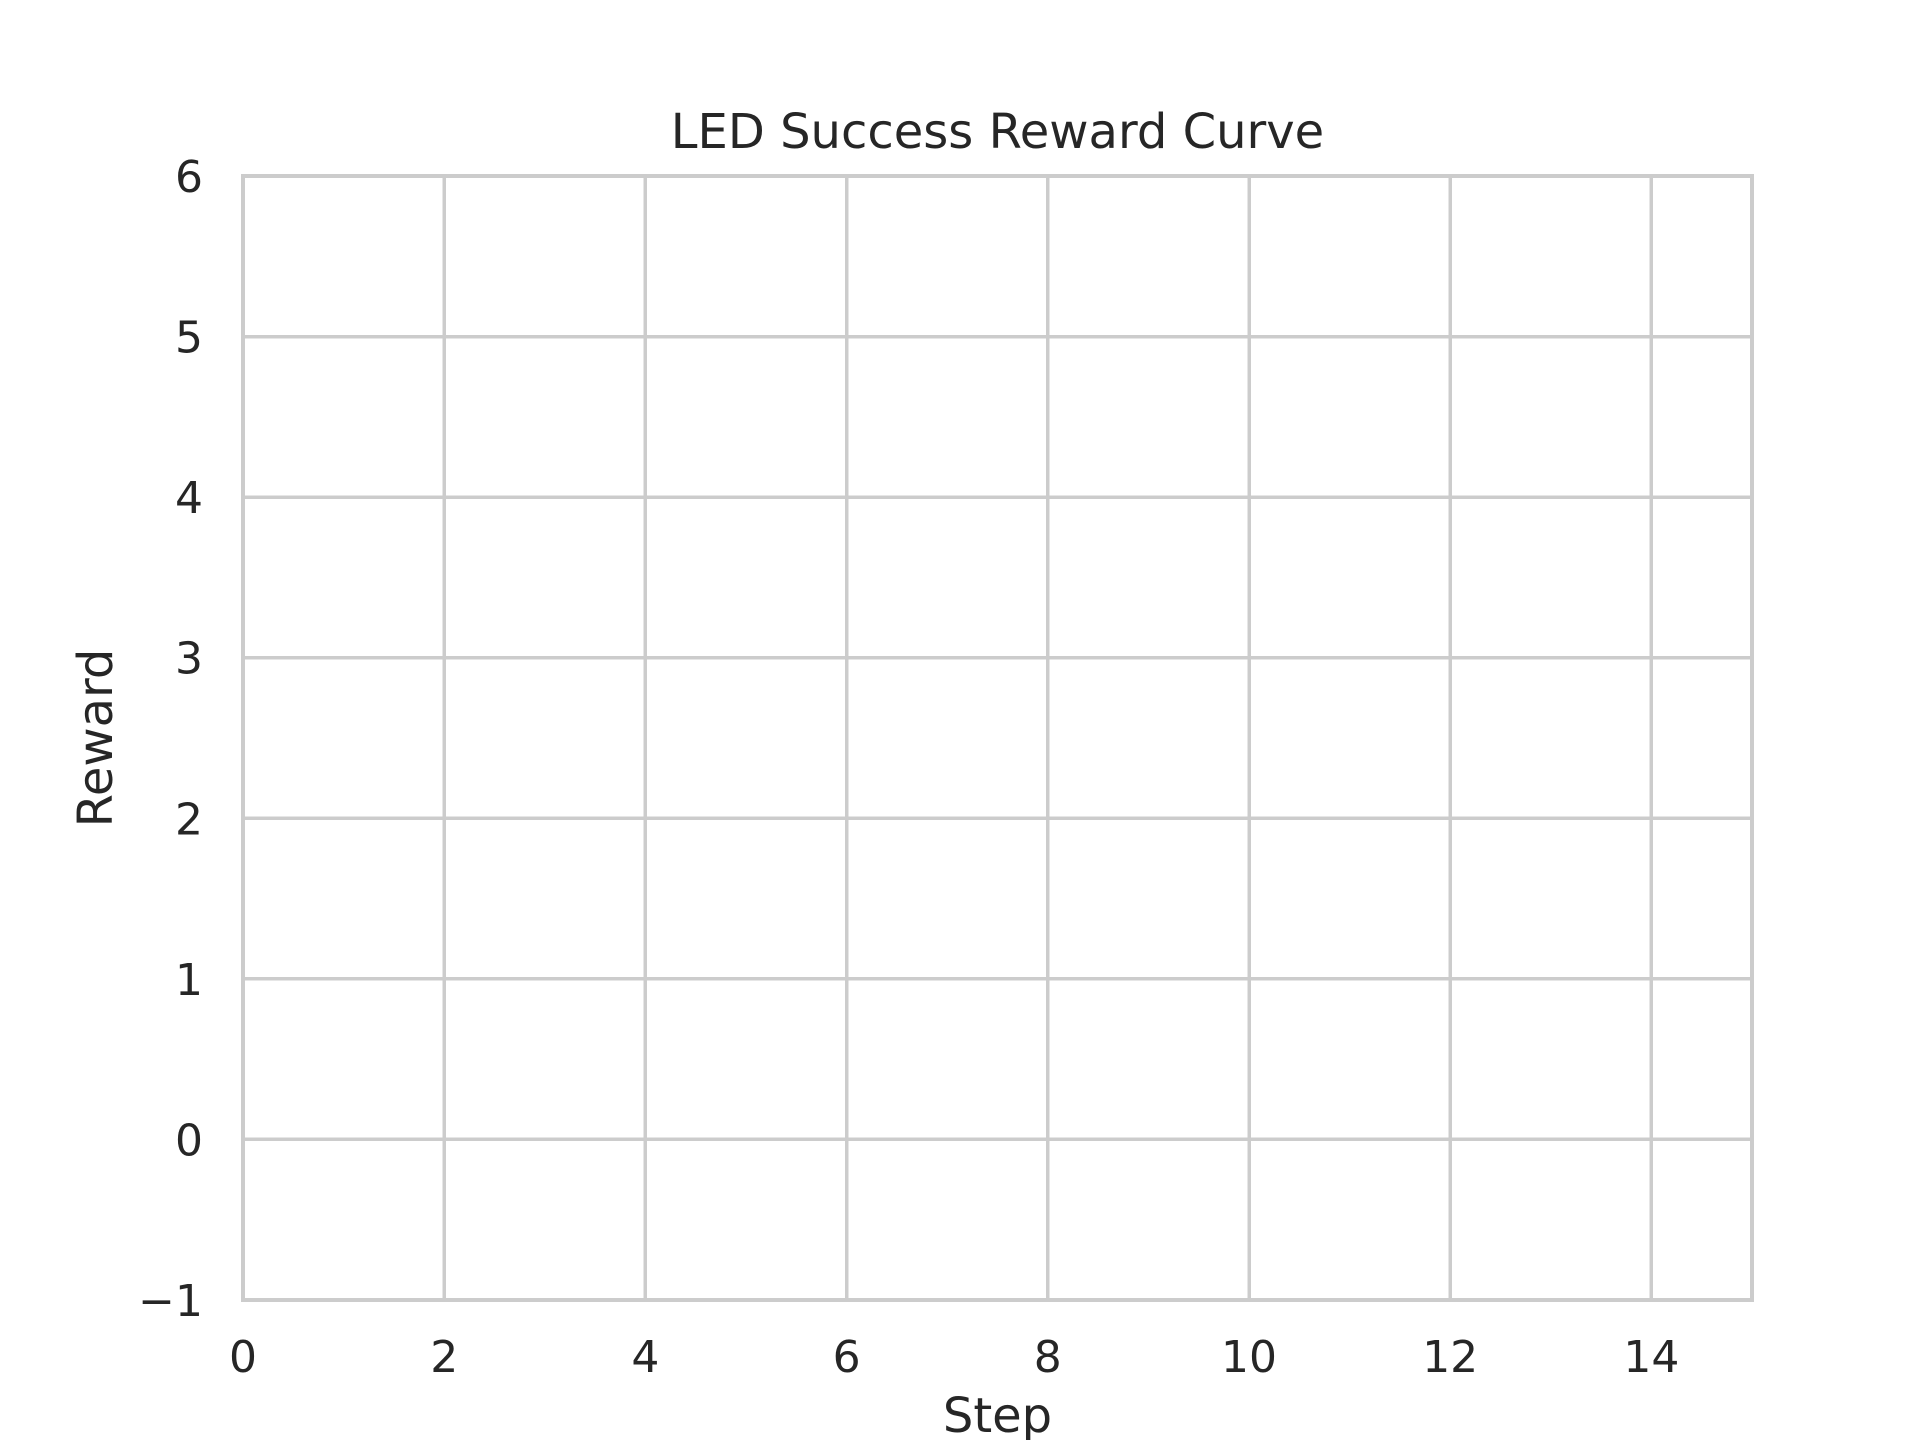 Image resolution: width=1920 pixels, height=1440 pixels. I want to click on x-tick-label: 14, so click(1651, 1357).